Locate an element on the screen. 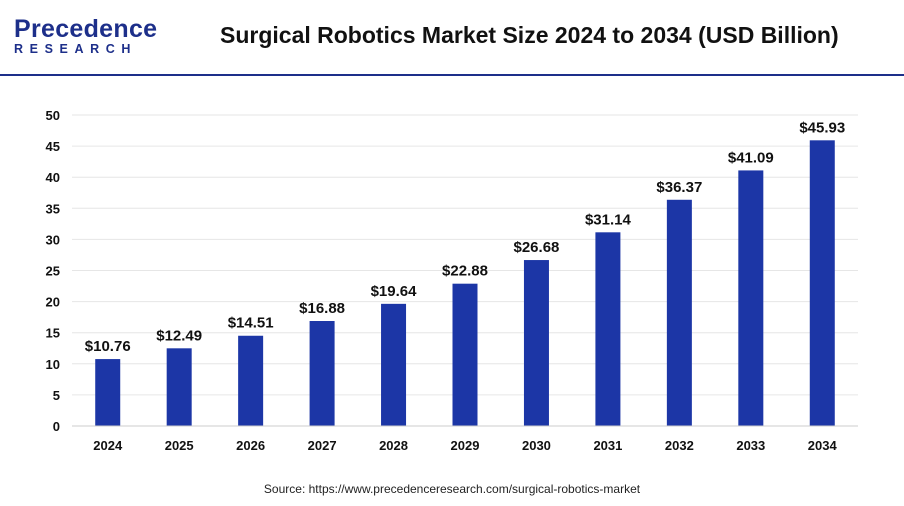  data-label-2029: $22.88 is located at coordinates (465, 271).